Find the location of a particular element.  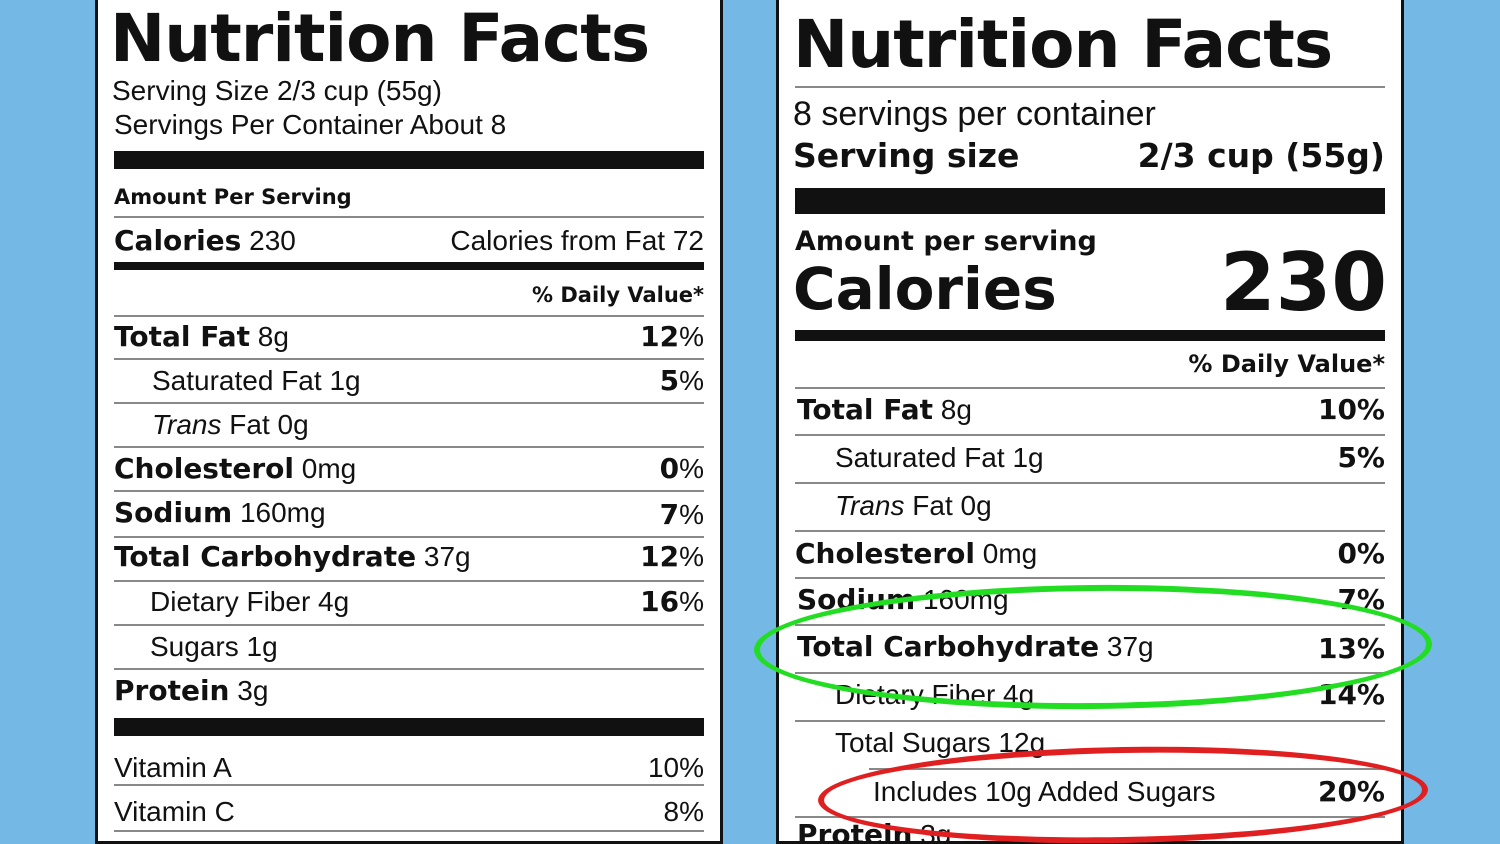

old-vitamin-a-label: Vitamin A is located at coordinates (173, 767).